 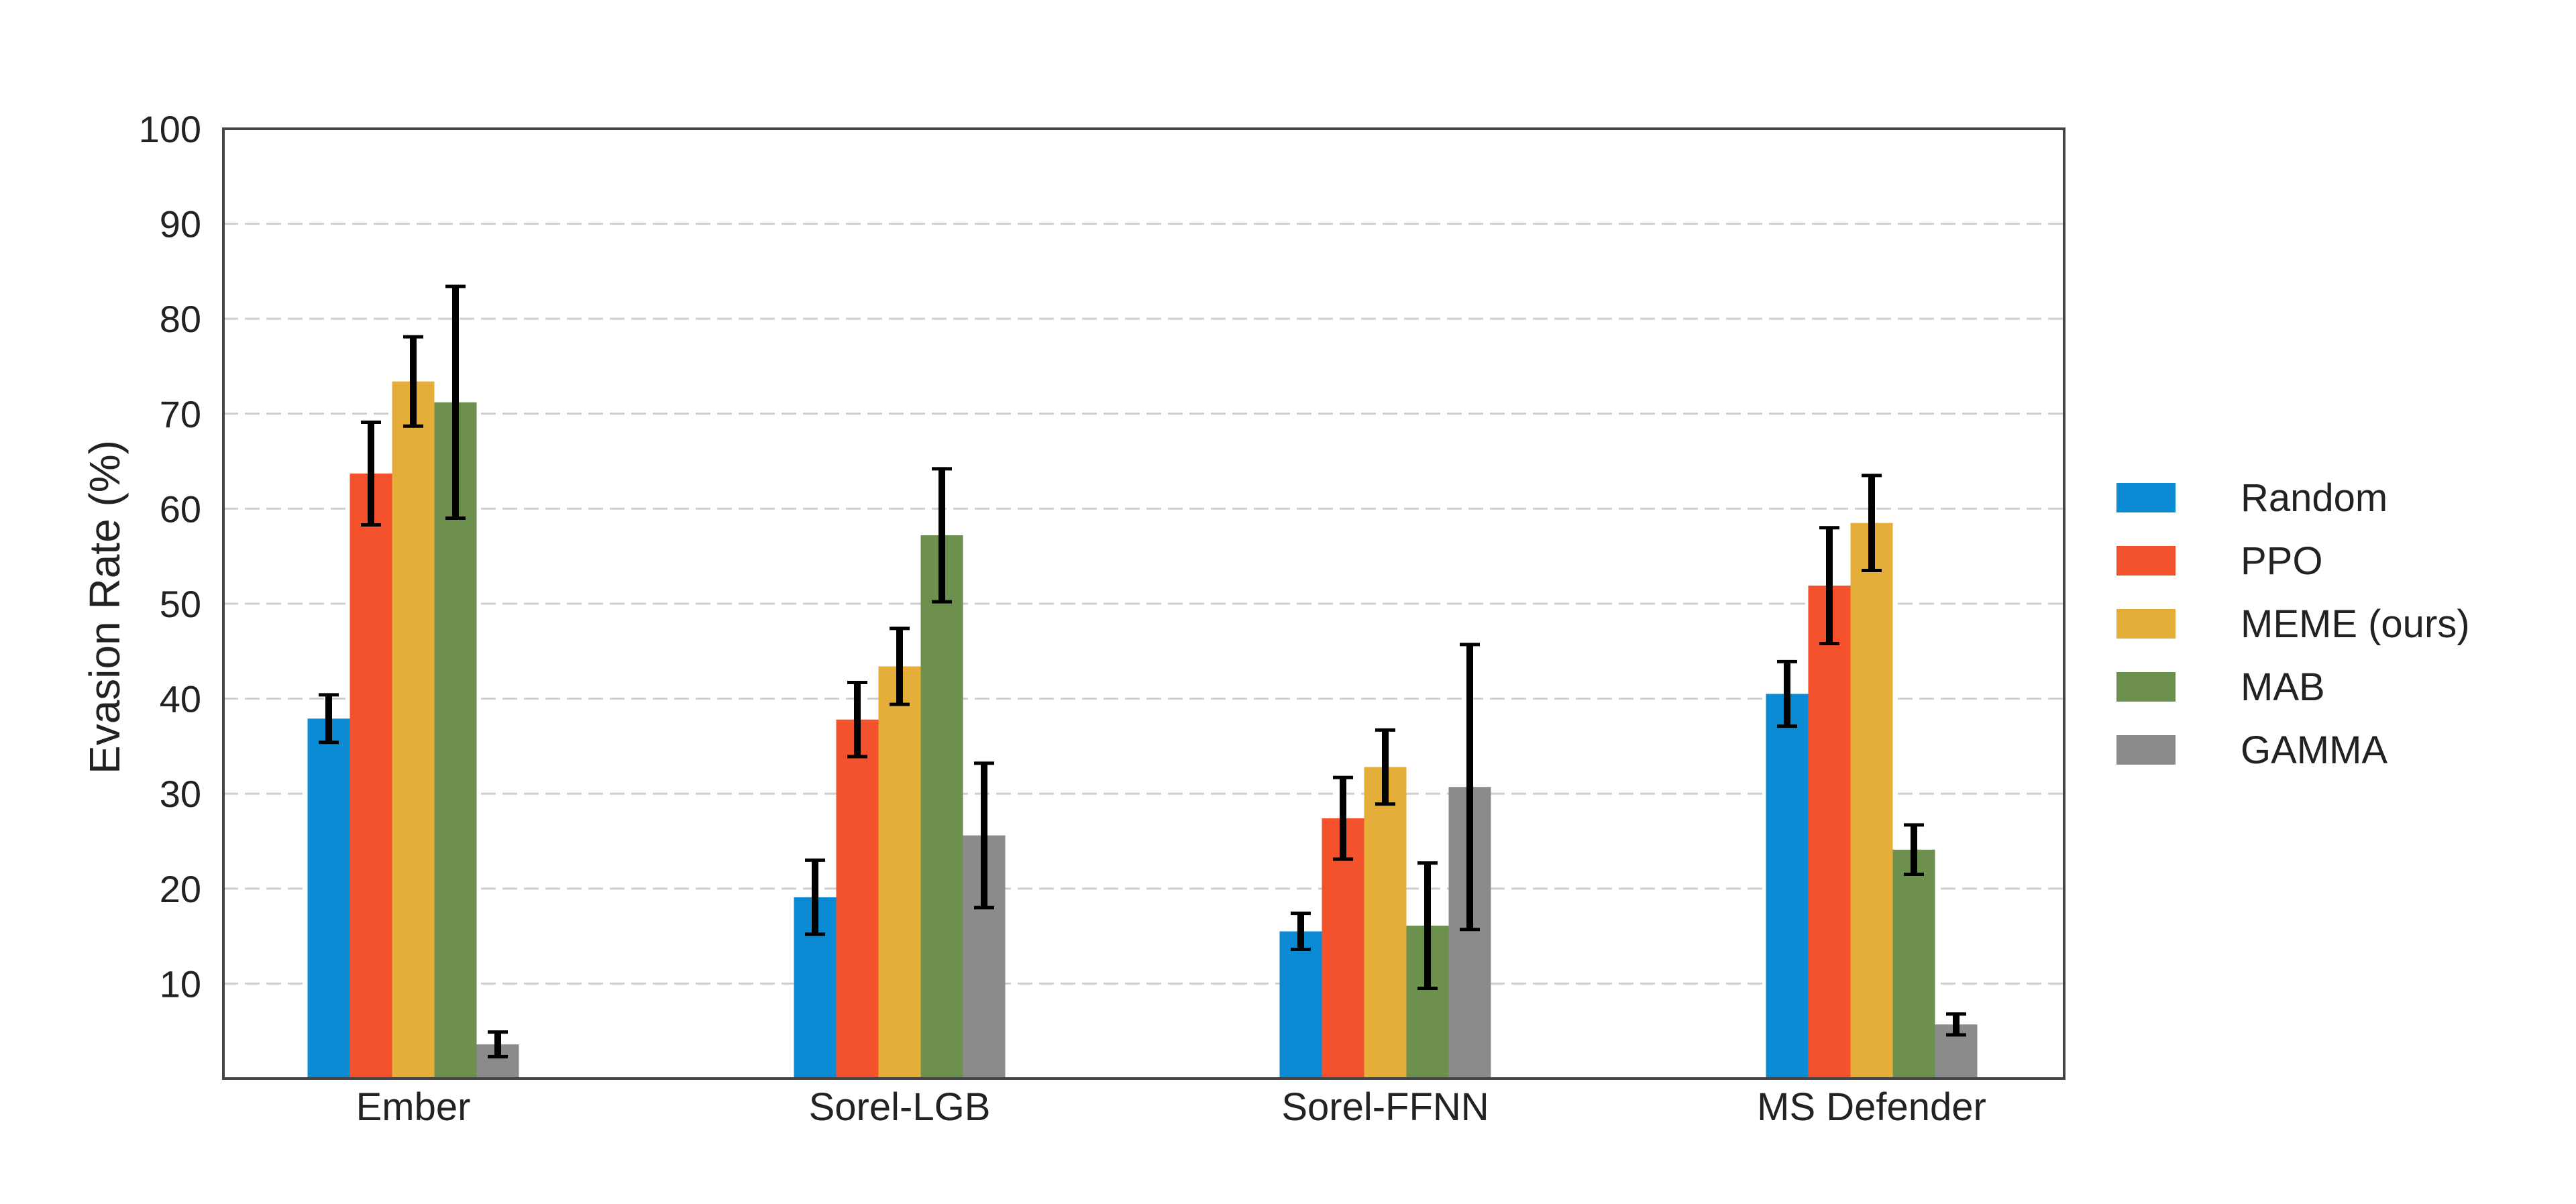 I want to click on y-tick-label: 100, so click(x=170, y=129).